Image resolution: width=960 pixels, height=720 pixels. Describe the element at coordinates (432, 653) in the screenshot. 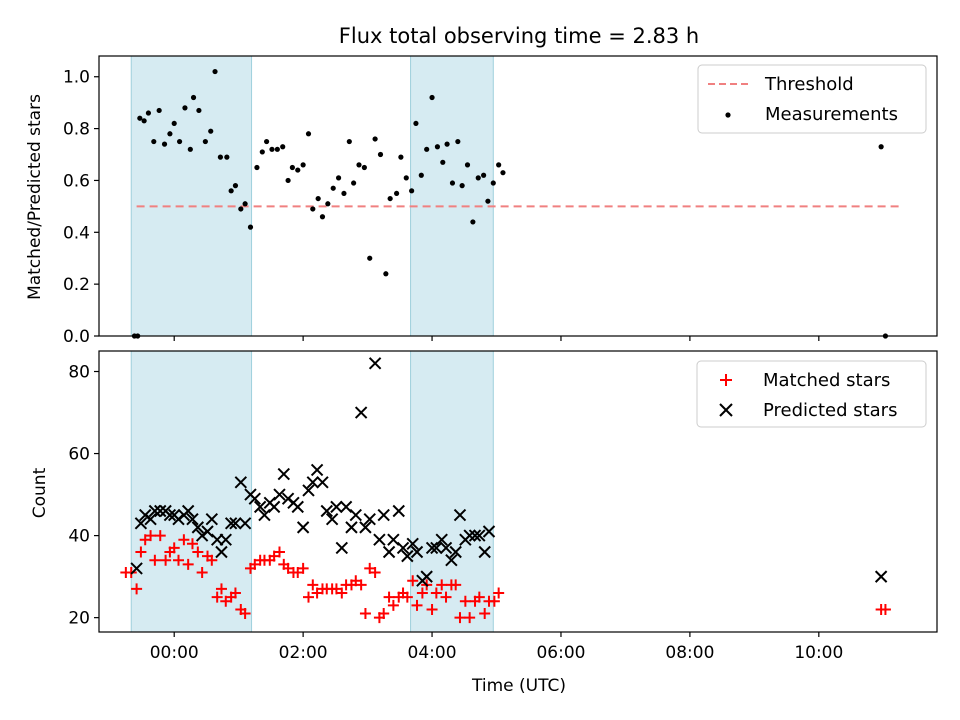

I see `bottom-xtick-label-2: 04:00` at that location.